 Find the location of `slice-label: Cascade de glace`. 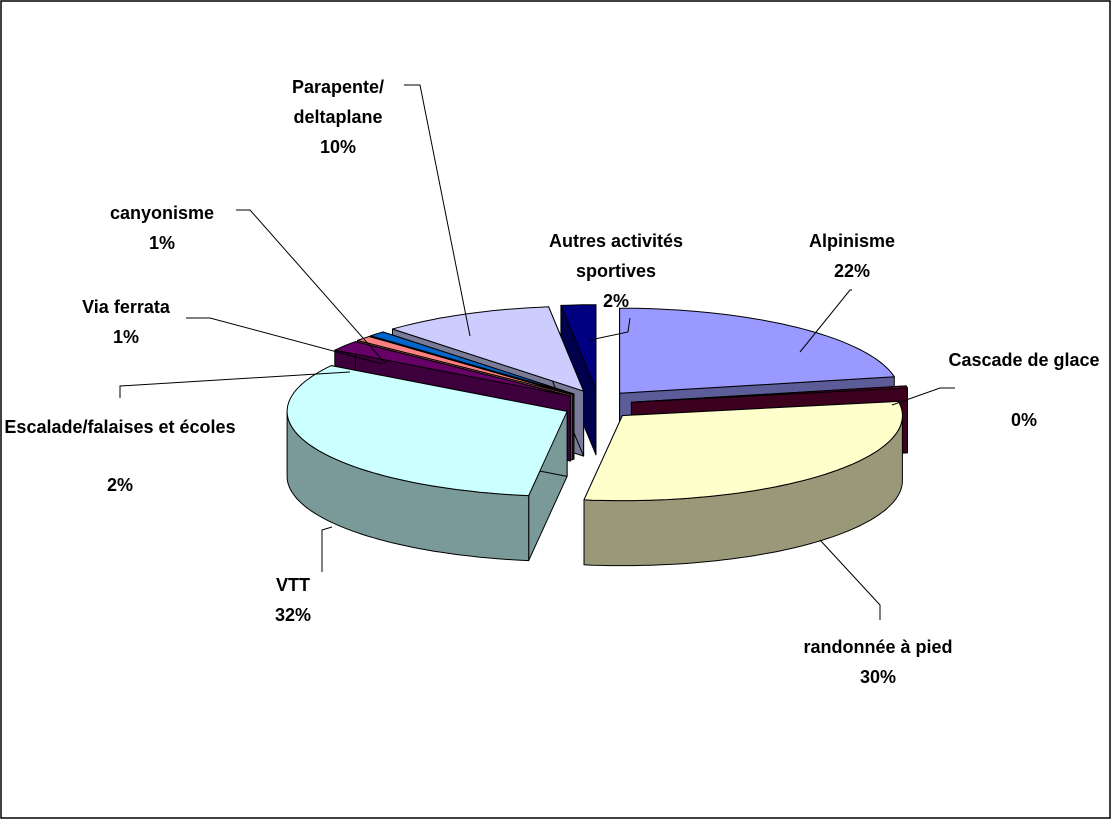

slice-label: Cascade de glace is located at coordinates (1024, 360).